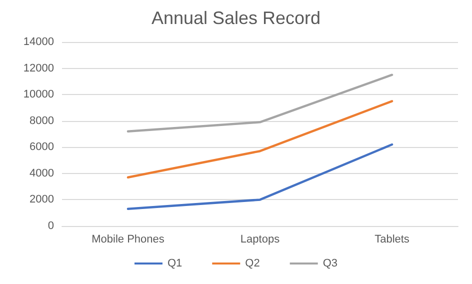  Describe the element at coordinates (252, 264) in the screenshot. I see `legend-label: Q2` at that location.